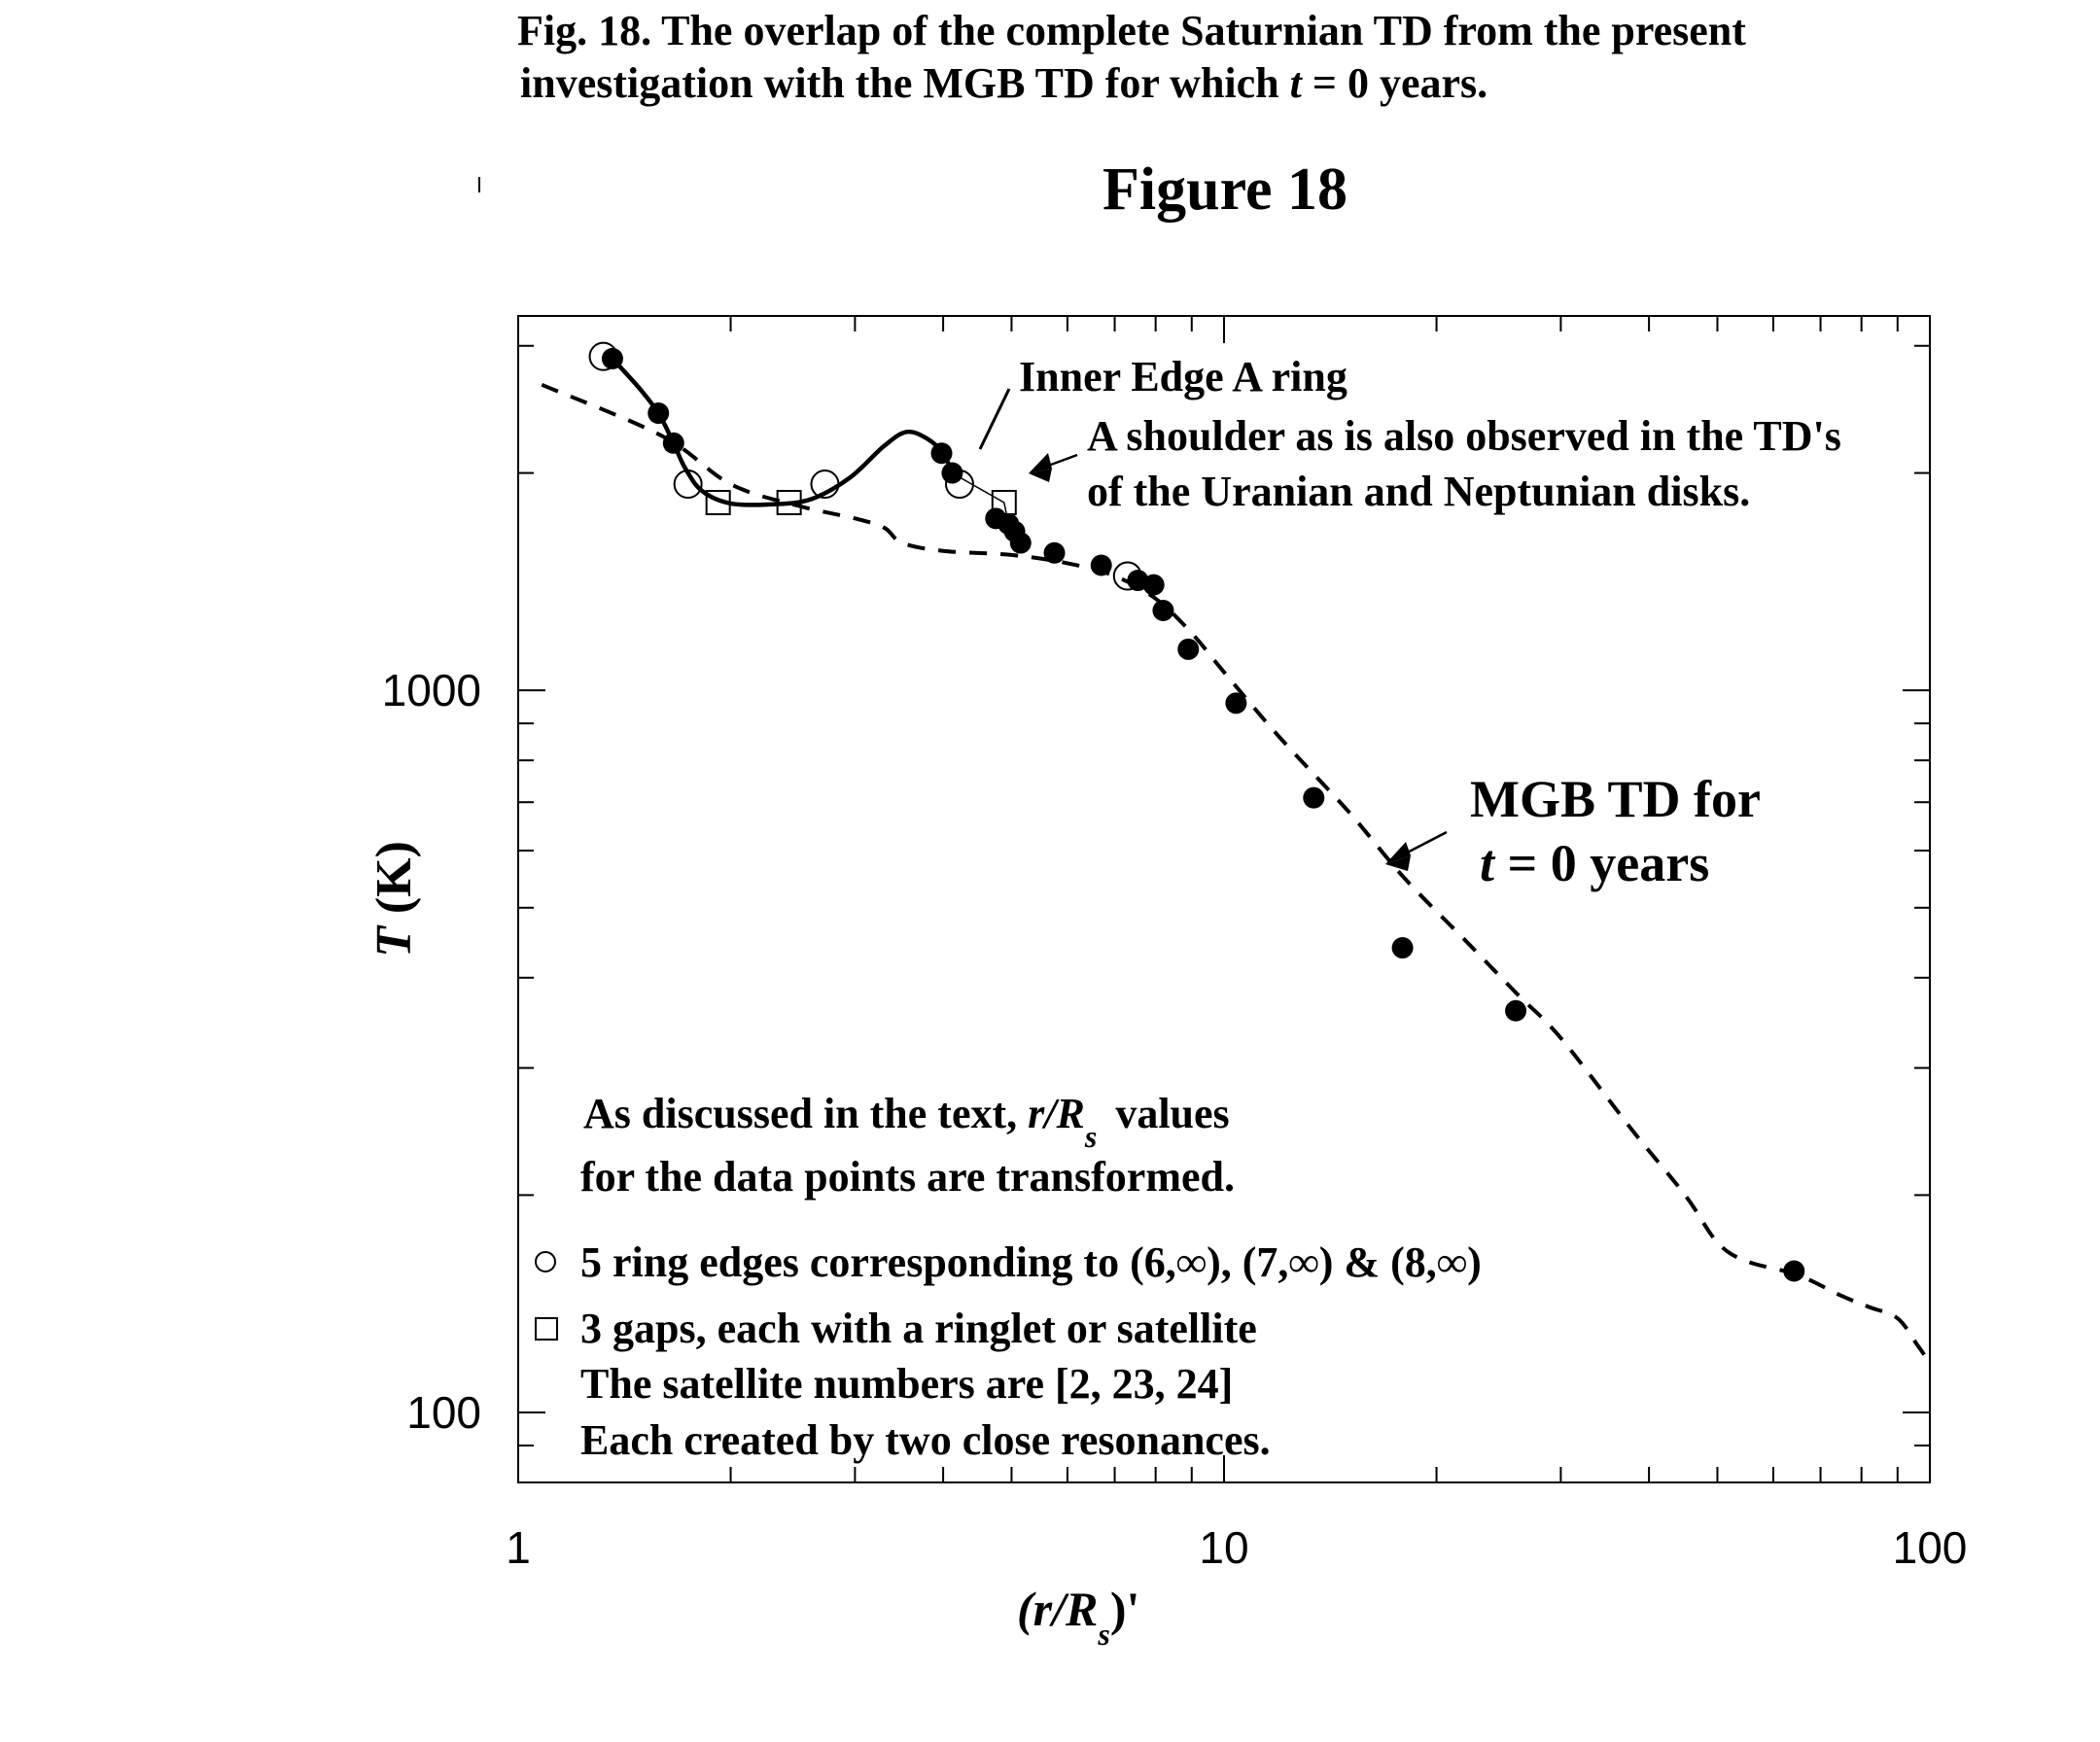 This screenshot has width=2100, height=1742. What do you see at coordinates (783, 432) in the screenshot?
I see `saturnian-td-solid-curve` at bounding box center [783, 432].